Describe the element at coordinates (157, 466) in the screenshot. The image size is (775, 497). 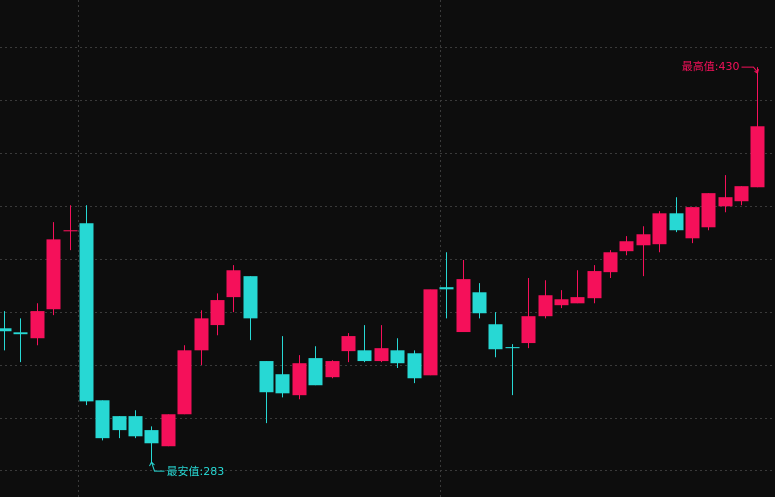
I see `min-pointer` at that location.